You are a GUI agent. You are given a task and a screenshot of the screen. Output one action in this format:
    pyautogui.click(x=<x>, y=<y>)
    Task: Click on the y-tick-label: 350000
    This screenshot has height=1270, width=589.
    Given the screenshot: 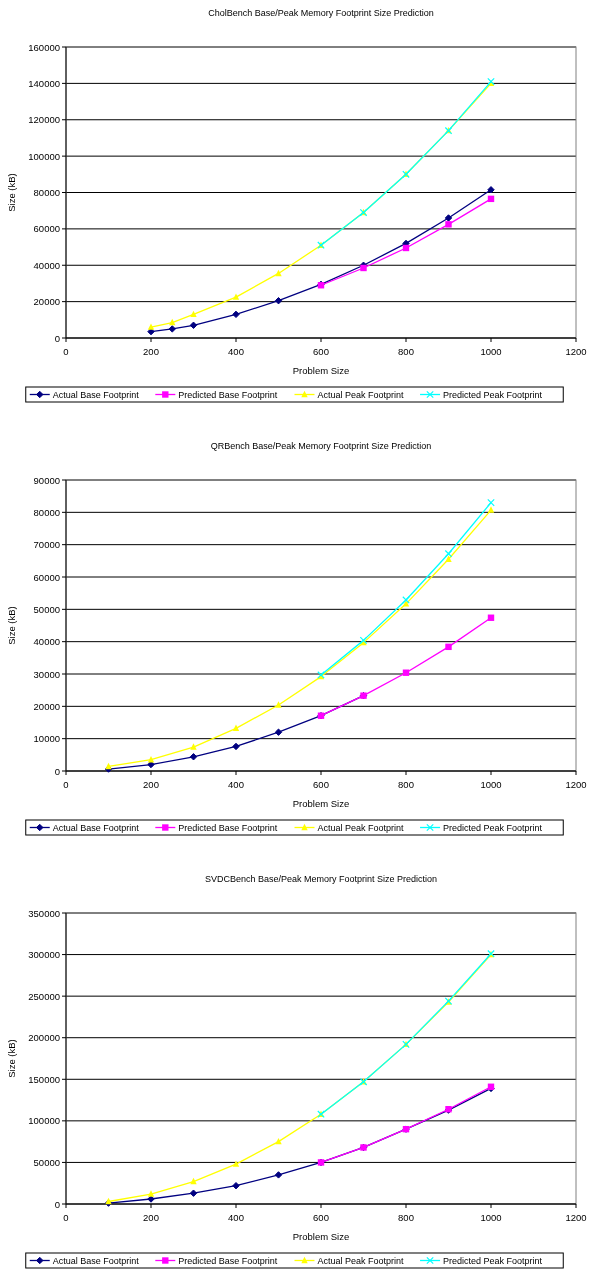 What is the action you would take?
    pyautogui.click(x=44, y=913)
    